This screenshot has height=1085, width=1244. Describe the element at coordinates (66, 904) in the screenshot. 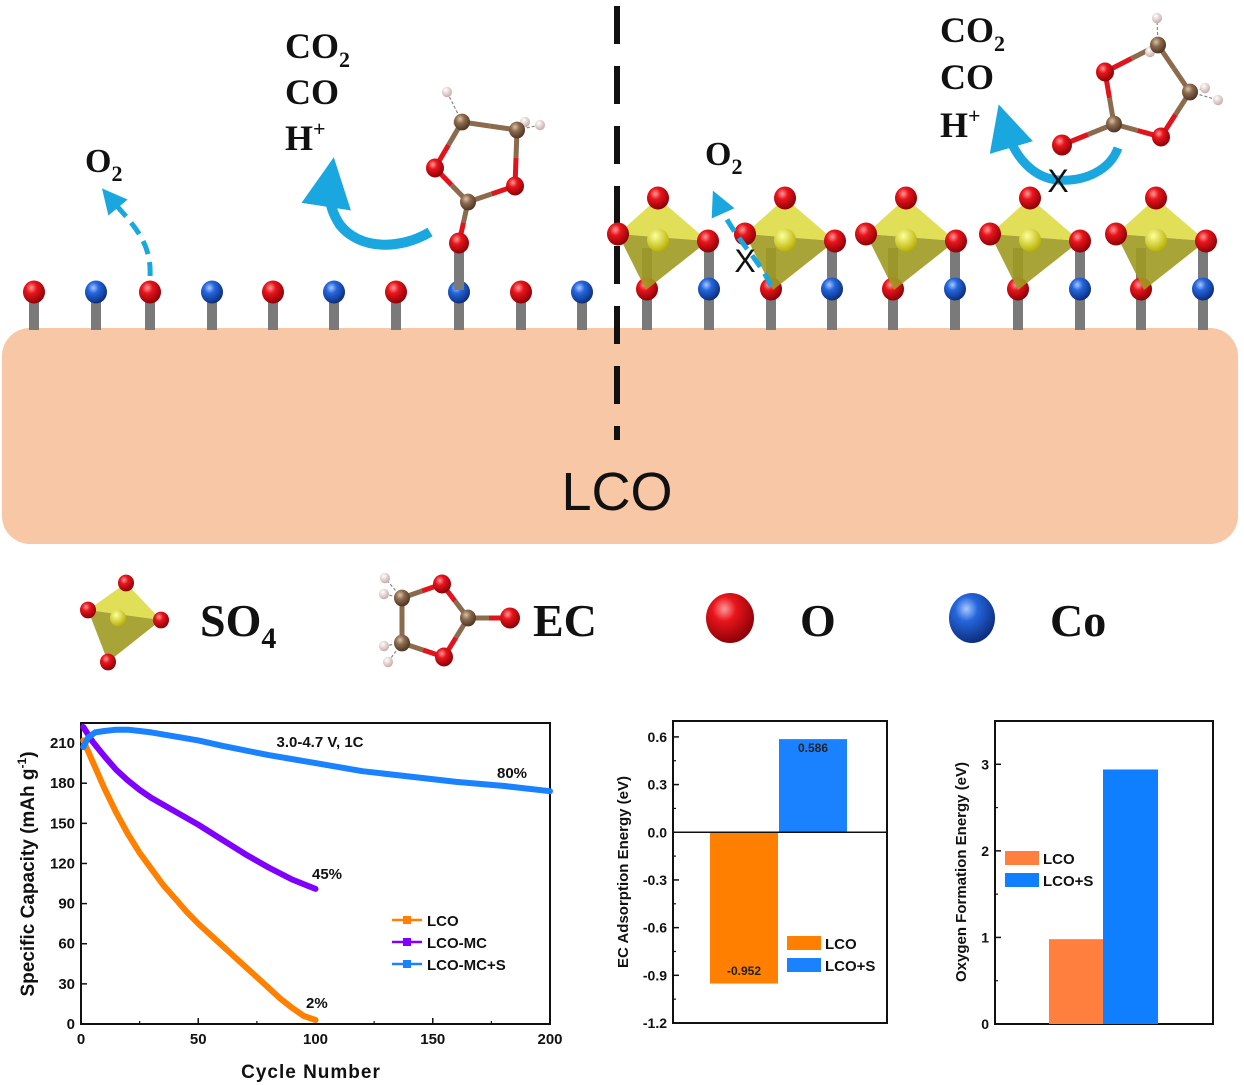

I see `y-tick-label: 90` at that location.